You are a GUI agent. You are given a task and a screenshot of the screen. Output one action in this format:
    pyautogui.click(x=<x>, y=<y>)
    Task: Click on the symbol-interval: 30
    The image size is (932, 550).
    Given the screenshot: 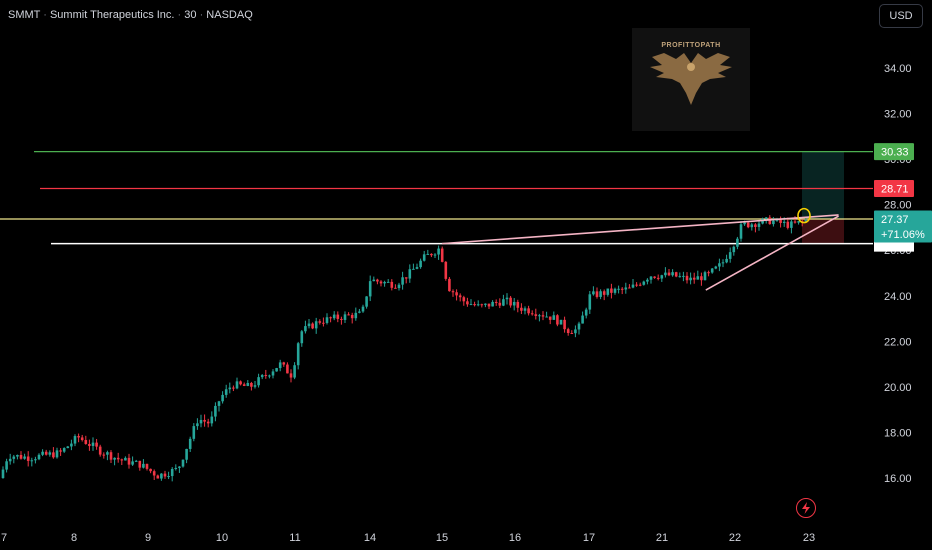 What is the action you would take?
    pyautogui.click(x=190, y=15)
    